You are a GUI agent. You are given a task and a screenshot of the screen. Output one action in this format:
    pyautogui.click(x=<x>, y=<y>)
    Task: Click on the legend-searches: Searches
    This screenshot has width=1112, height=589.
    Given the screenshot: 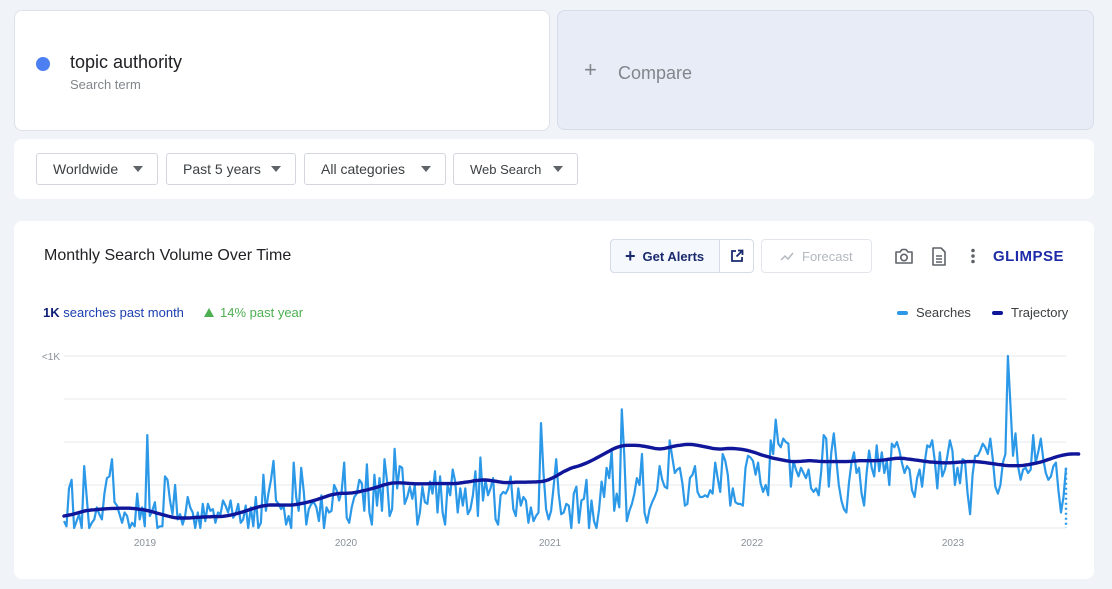 What is the action you would take?
    pyautogui.click(x=934, y=312)
    